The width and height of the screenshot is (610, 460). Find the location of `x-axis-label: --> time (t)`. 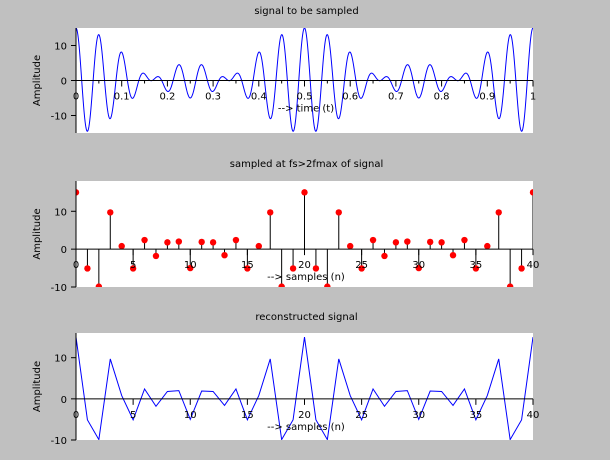

x-axis-label: --> time (t) is located at coordinates (306, 109).